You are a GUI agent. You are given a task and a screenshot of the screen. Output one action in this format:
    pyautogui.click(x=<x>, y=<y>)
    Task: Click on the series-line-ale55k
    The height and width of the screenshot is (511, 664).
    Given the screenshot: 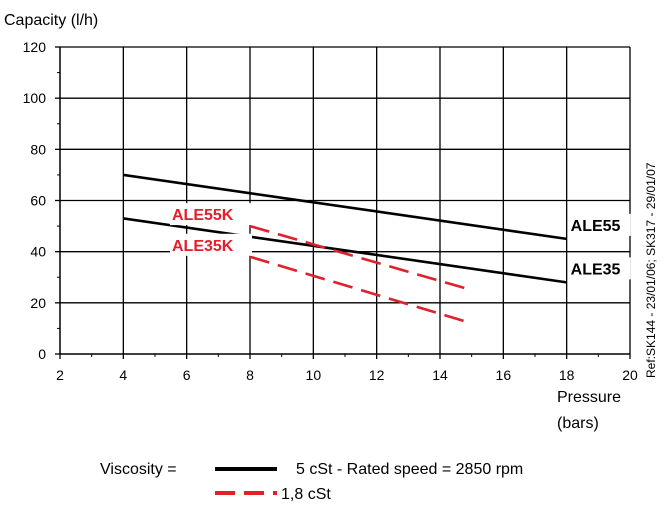 What is the action you would take?
    pyautogui.click(x=361, y=258)
    